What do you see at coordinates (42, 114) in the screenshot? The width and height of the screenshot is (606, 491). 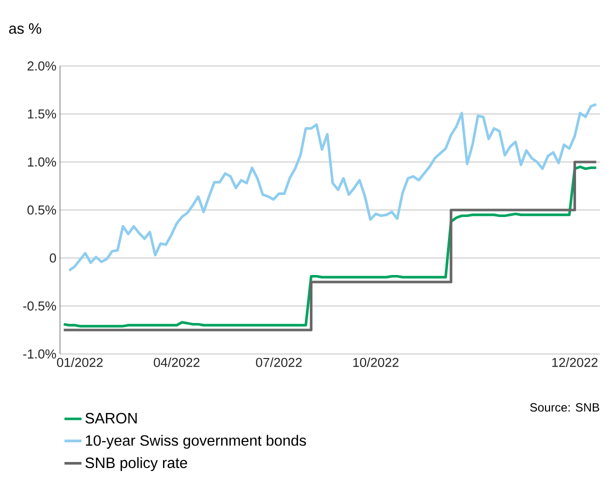 I see `y-tick-label: 1.5%` at bounding box center [42, 114].